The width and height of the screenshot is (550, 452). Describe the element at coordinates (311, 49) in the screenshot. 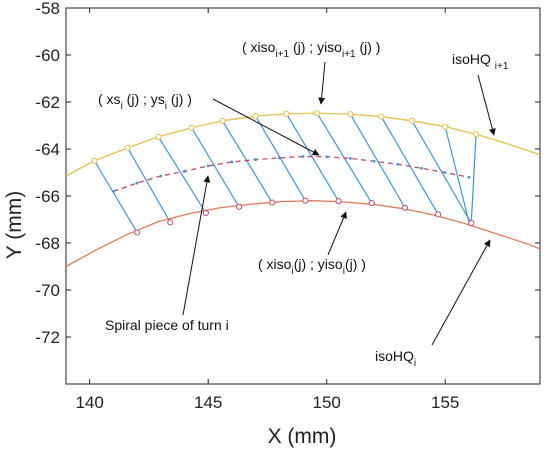

I see `annotation-iso-next-point: ( xisoi+1 (j) ; yisoi+1 (j) )` at that location.